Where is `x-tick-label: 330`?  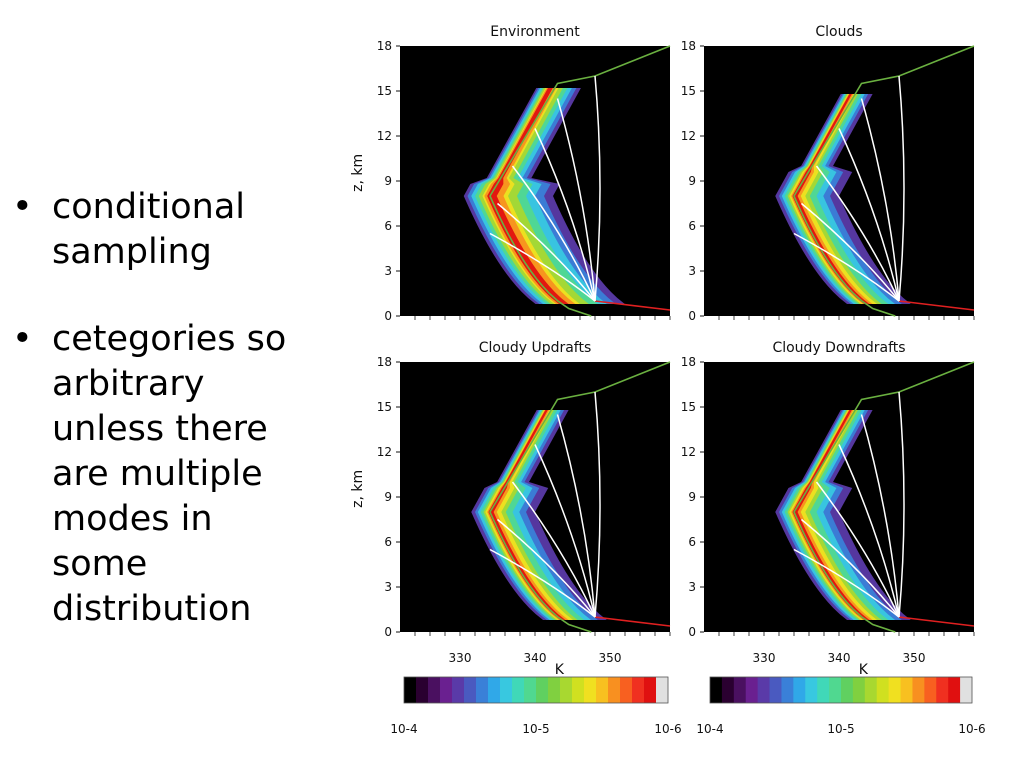
x-tick-label: 330 is located at coordinates (460, 658).